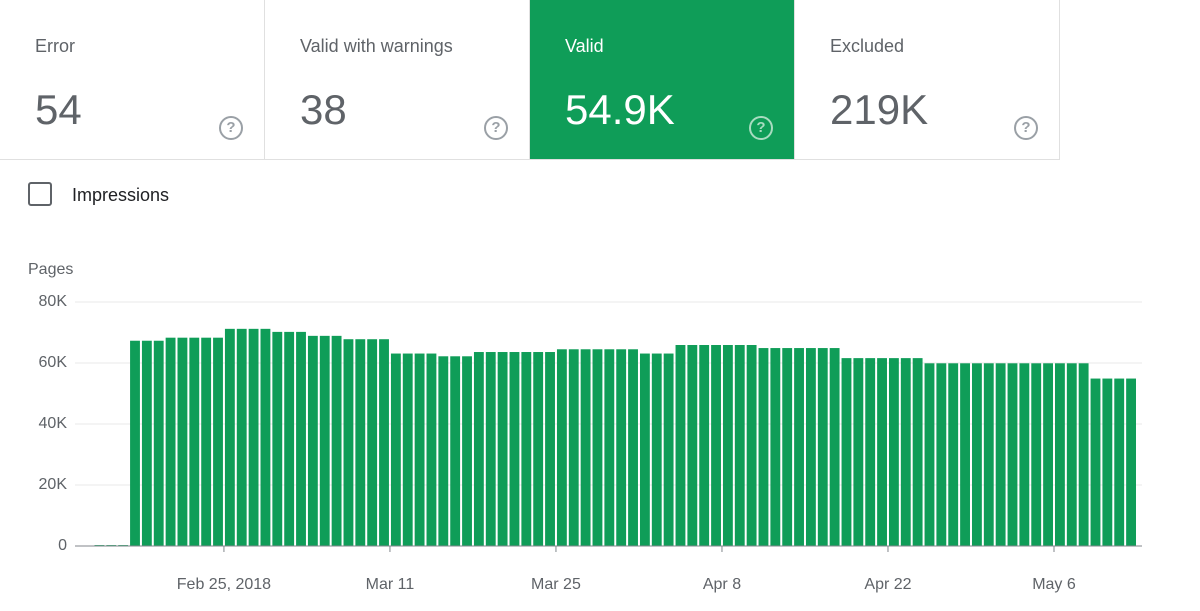 This screenshot has width=1200, height=611. I want to click on checkbox, so click(40, 194).